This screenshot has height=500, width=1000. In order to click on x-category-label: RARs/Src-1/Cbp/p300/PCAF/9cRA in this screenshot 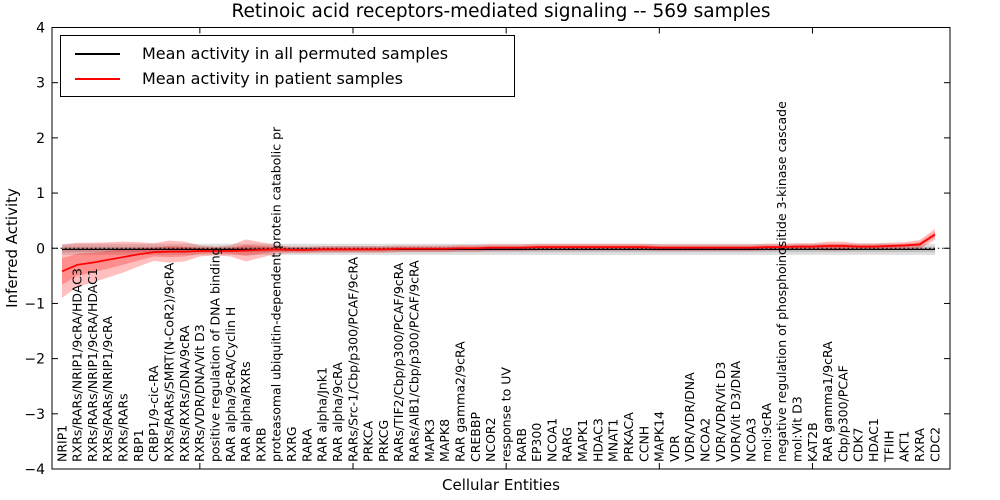, I will do `click(352, 359)`.